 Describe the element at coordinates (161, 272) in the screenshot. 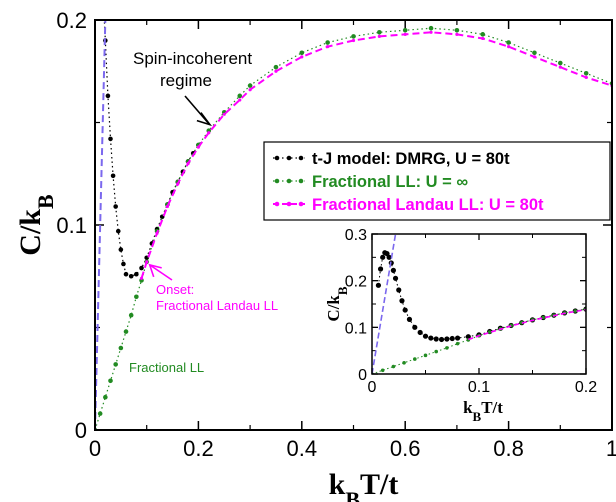

I see `annotation-arrow-magenta` at that location.